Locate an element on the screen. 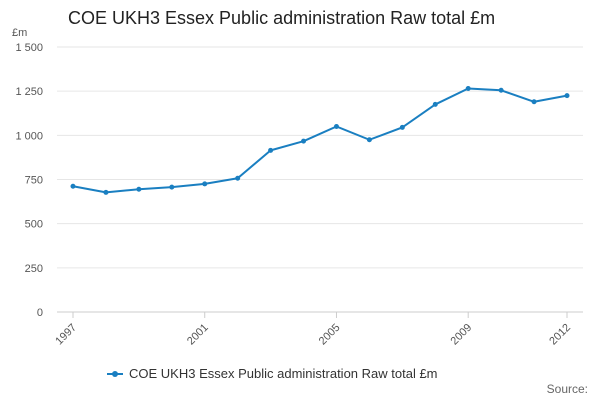  x-tick-label: 2001 is located at coordinates (198, 335).